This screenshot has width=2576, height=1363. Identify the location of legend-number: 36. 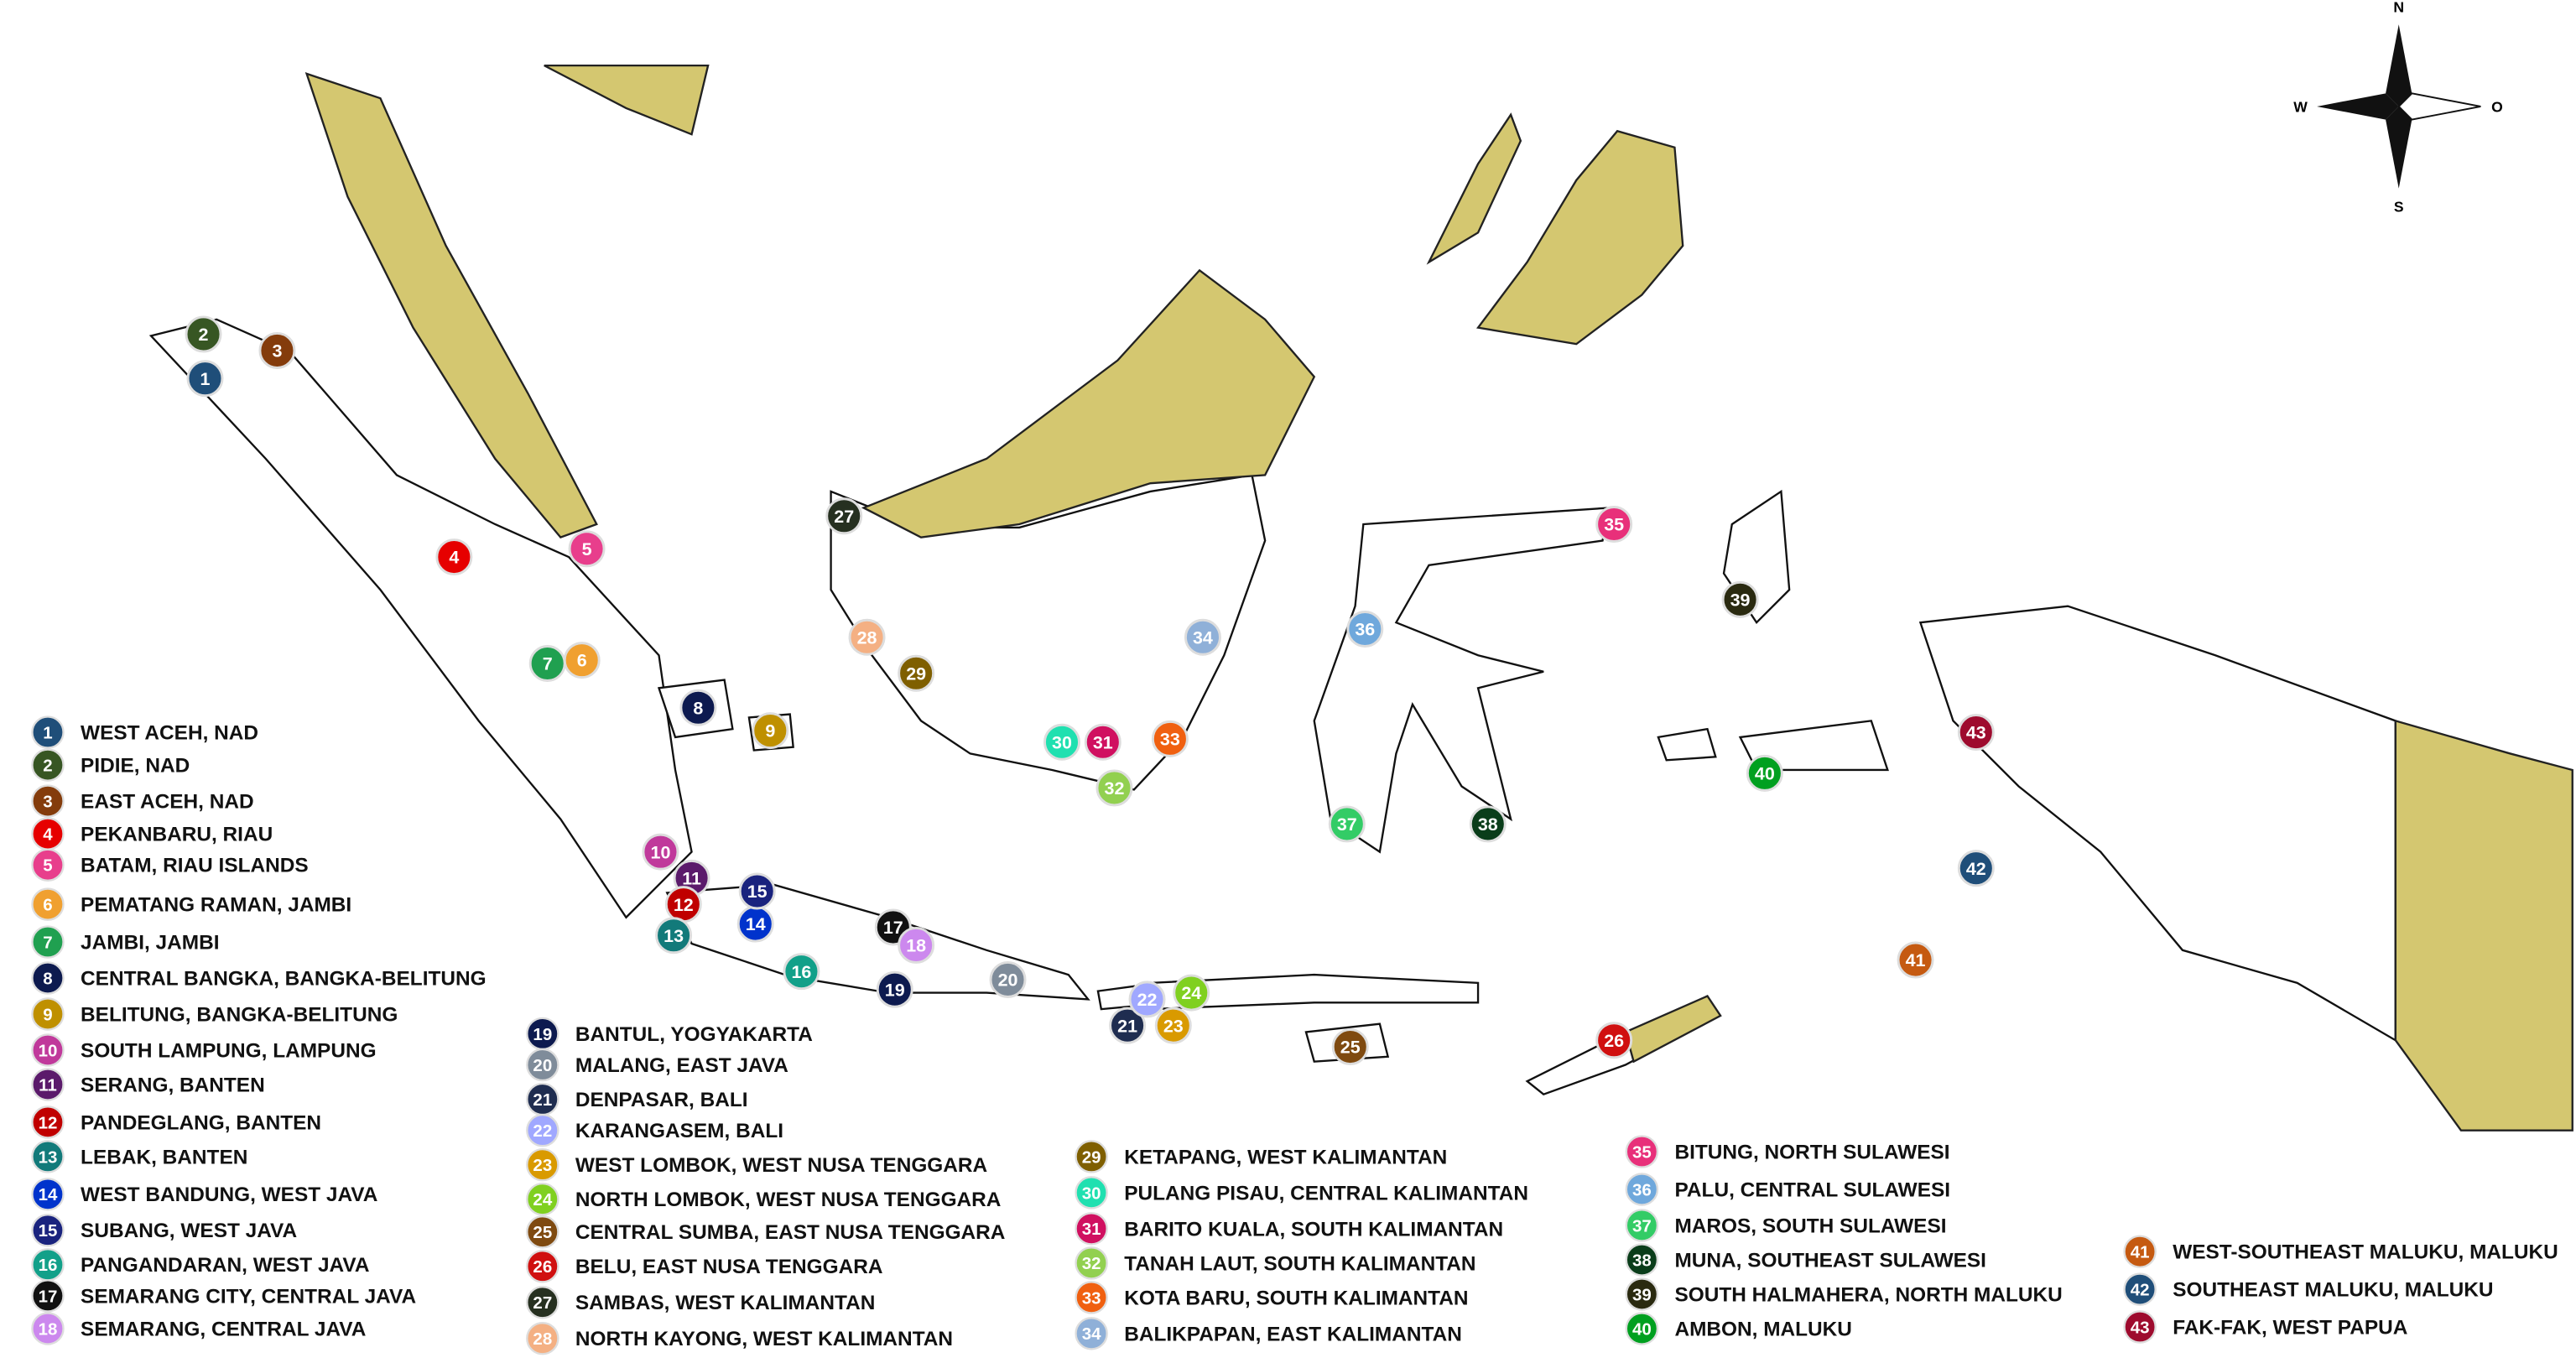
(1642, 1189).